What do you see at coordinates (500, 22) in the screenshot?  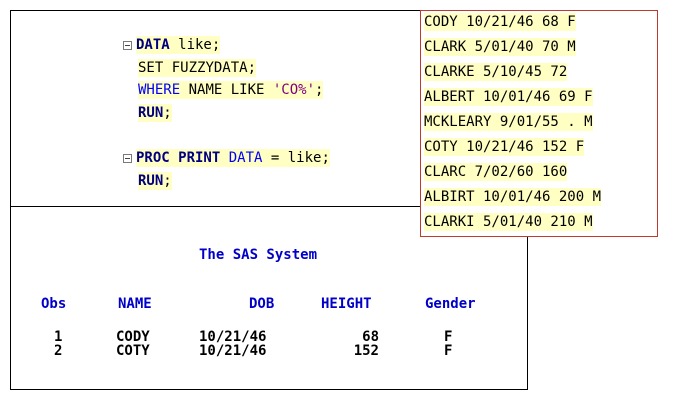 I see `raw-data-line: CODY 10/21/46 68 F` at bounding box center [500, 22].